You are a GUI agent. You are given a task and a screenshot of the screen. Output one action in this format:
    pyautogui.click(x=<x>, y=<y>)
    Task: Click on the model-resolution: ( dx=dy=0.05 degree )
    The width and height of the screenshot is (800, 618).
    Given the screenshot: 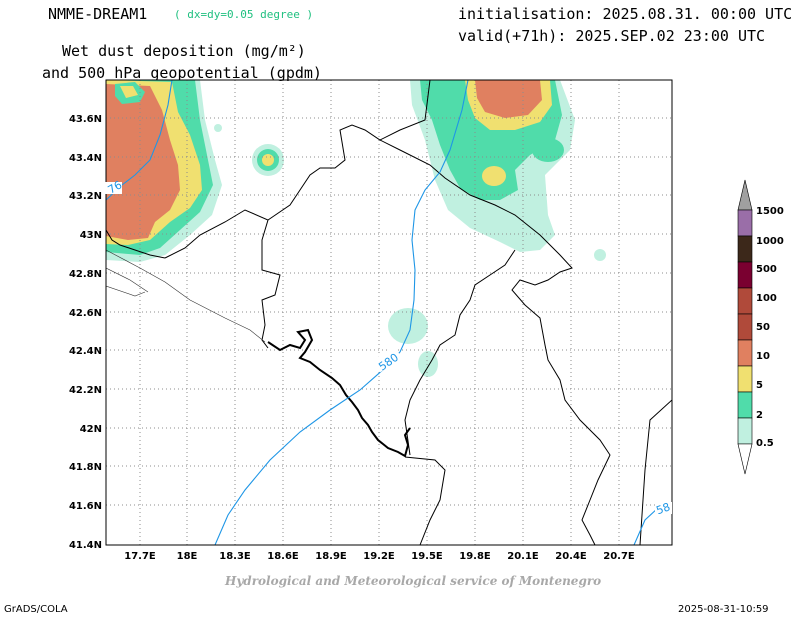 What is the action you would take?
    pyautogui.click(x=244, y=14)
    